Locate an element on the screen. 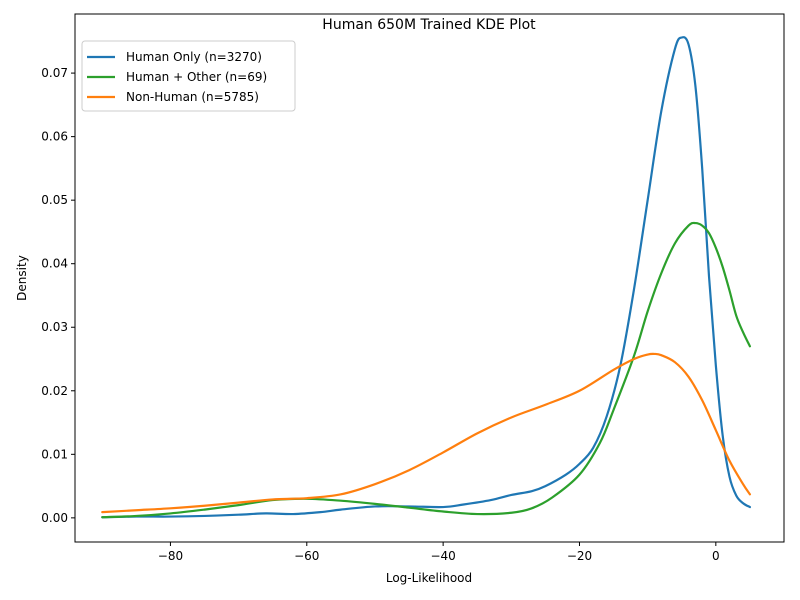 The image size is (800, 600). x-tick-label: −40 is located at coordinates (442, 556).